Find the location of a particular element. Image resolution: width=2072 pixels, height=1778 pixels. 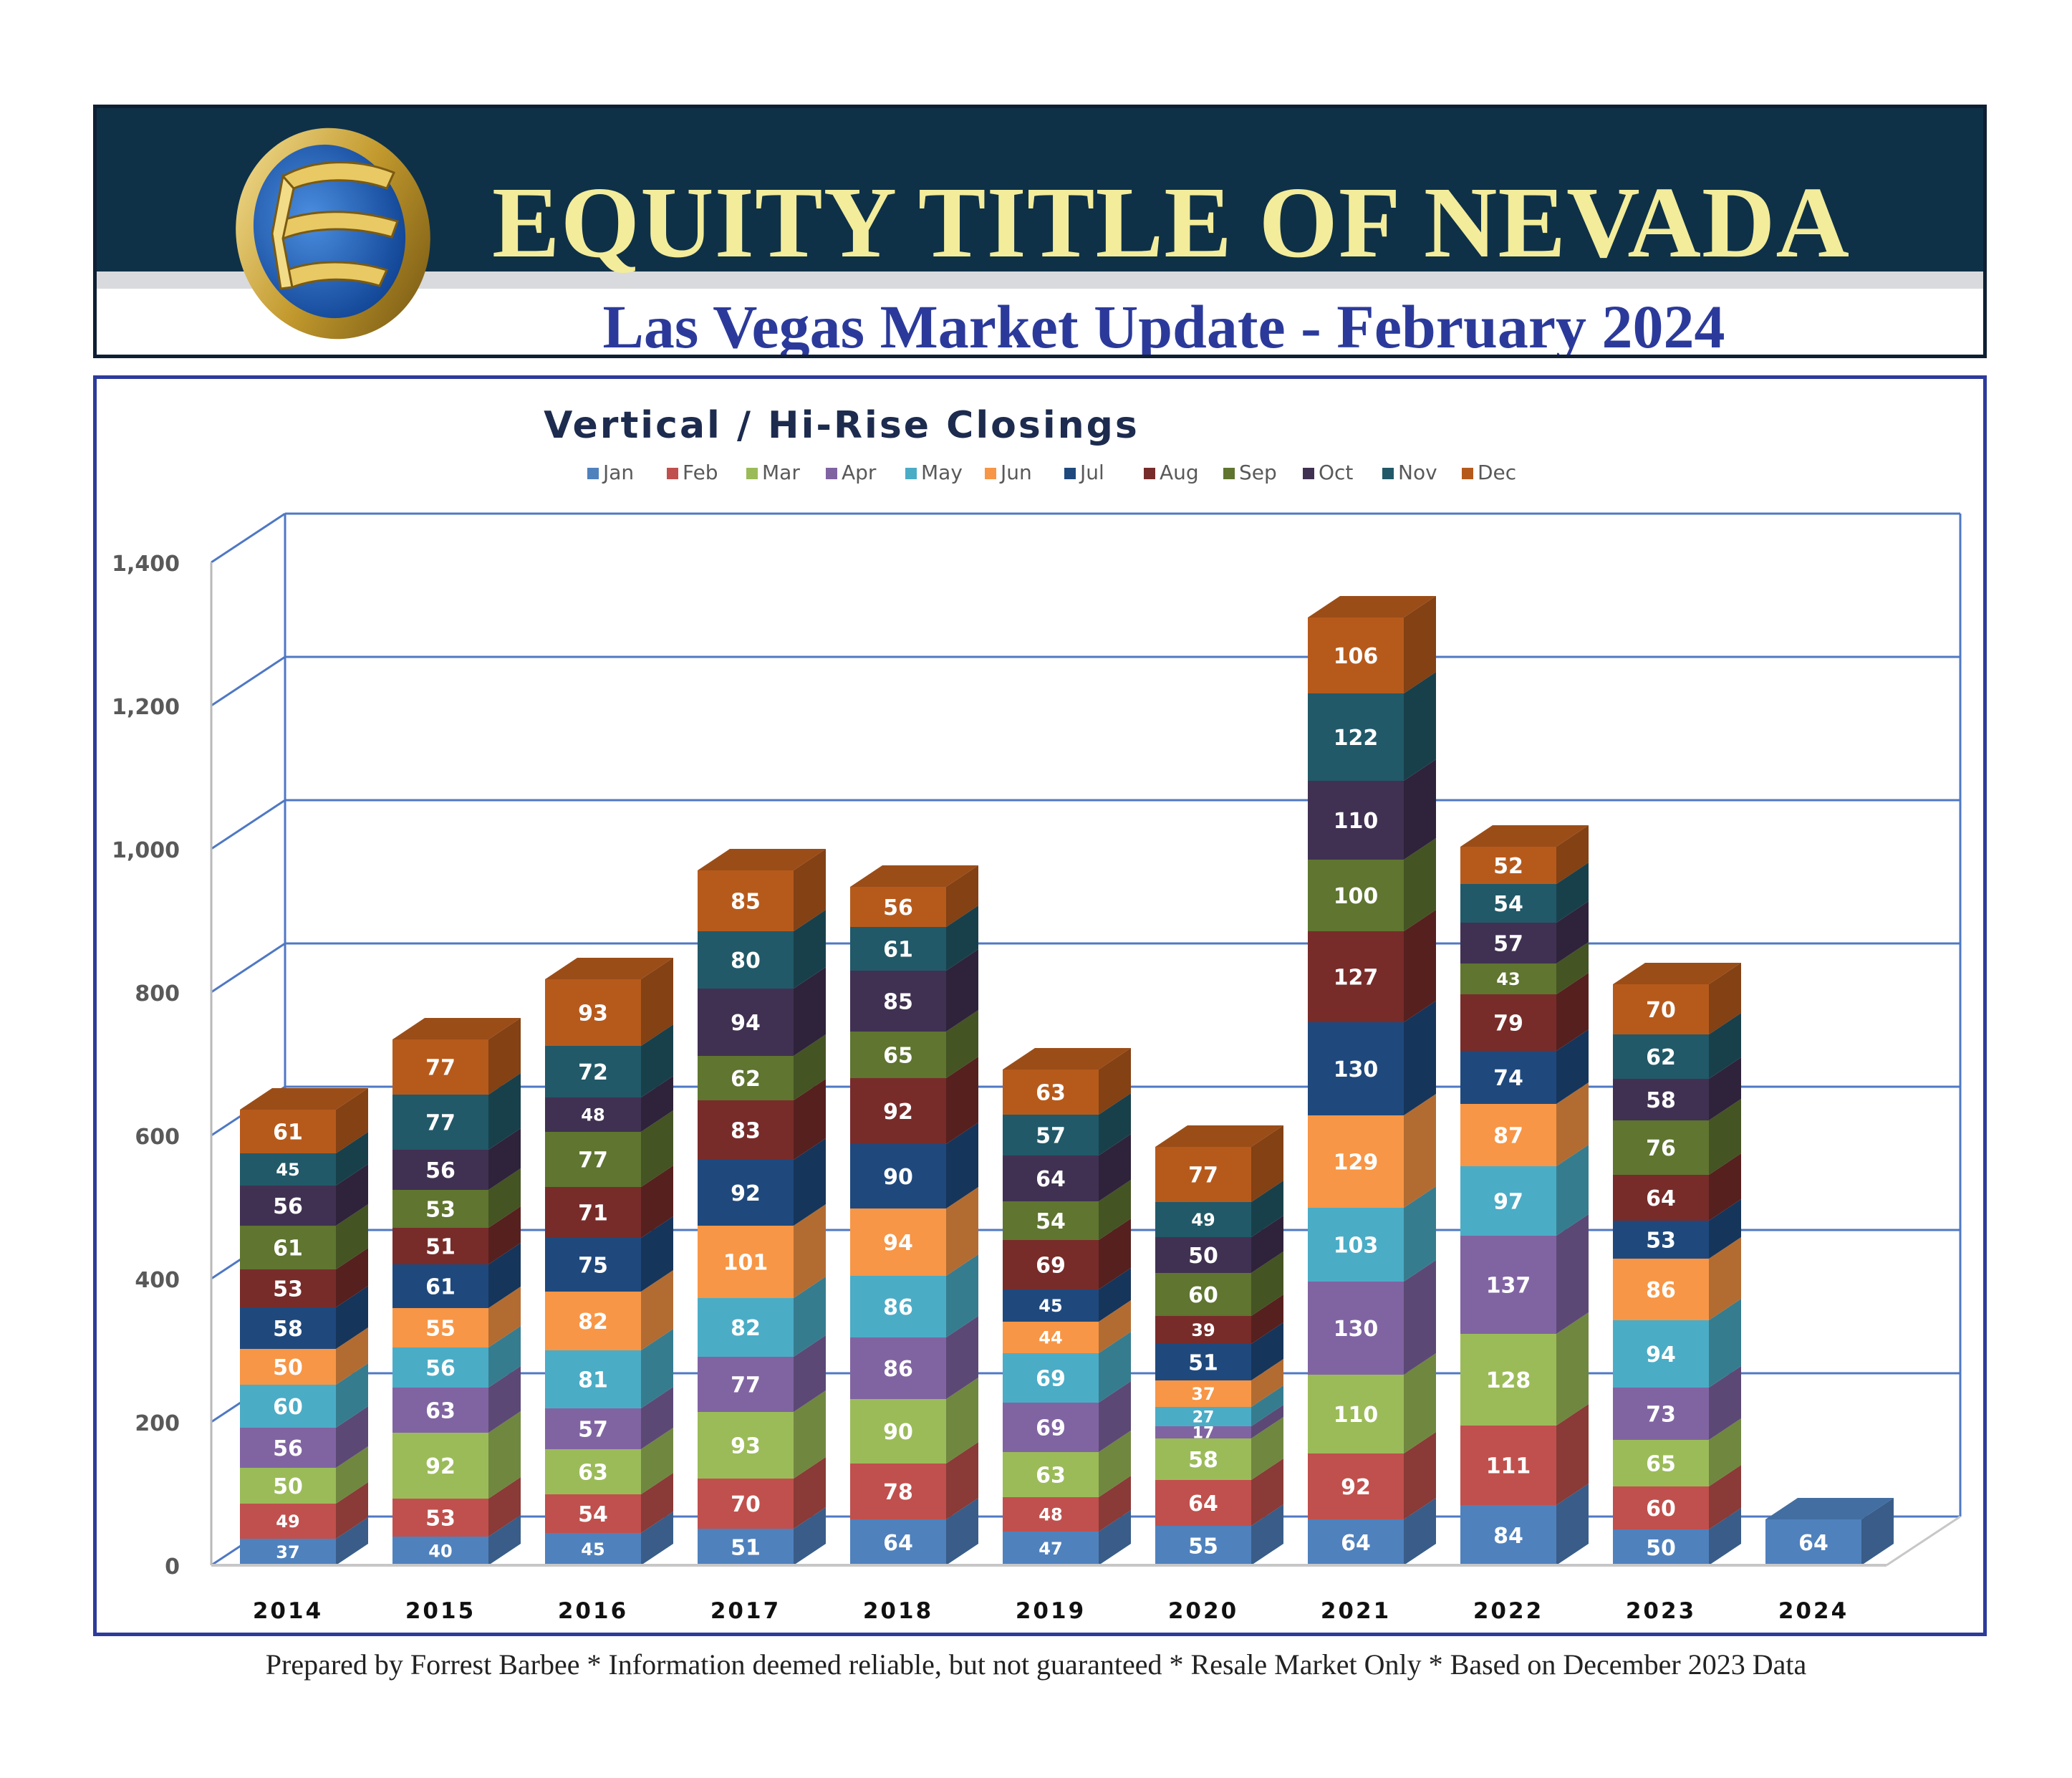

legend-label: Aug is located at coordinates (1179, 472).